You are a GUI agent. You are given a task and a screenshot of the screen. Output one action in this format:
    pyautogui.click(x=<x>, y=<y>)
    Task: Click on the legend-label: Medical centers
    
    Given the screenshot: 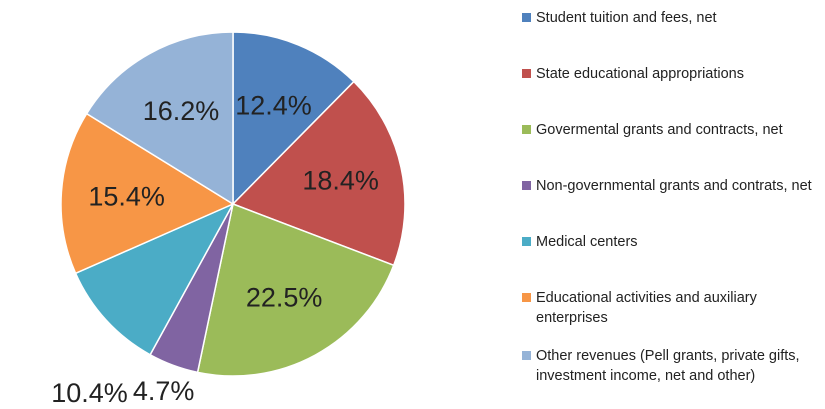 What is the action you would take?
    pyautogui.click(x=587, y=242)
    